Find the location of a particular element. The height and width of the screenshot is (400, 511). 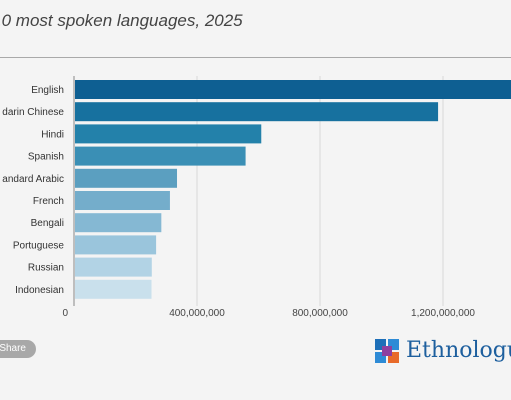

category-label: Spanish is located at coordinates (46, 157).